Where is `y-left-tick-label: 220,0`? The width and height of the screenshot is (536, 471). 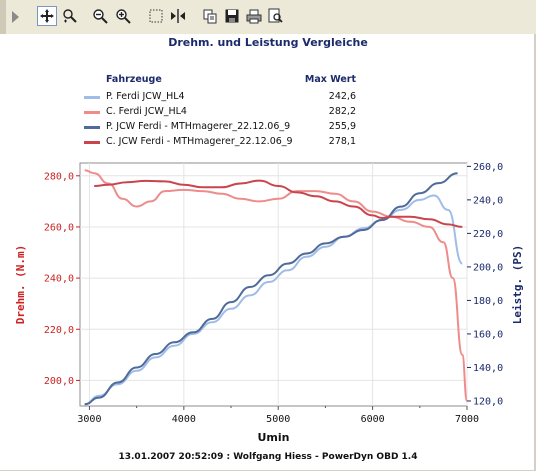
y-left-tick-label: 220,0 is located at coordinates (59, 330).